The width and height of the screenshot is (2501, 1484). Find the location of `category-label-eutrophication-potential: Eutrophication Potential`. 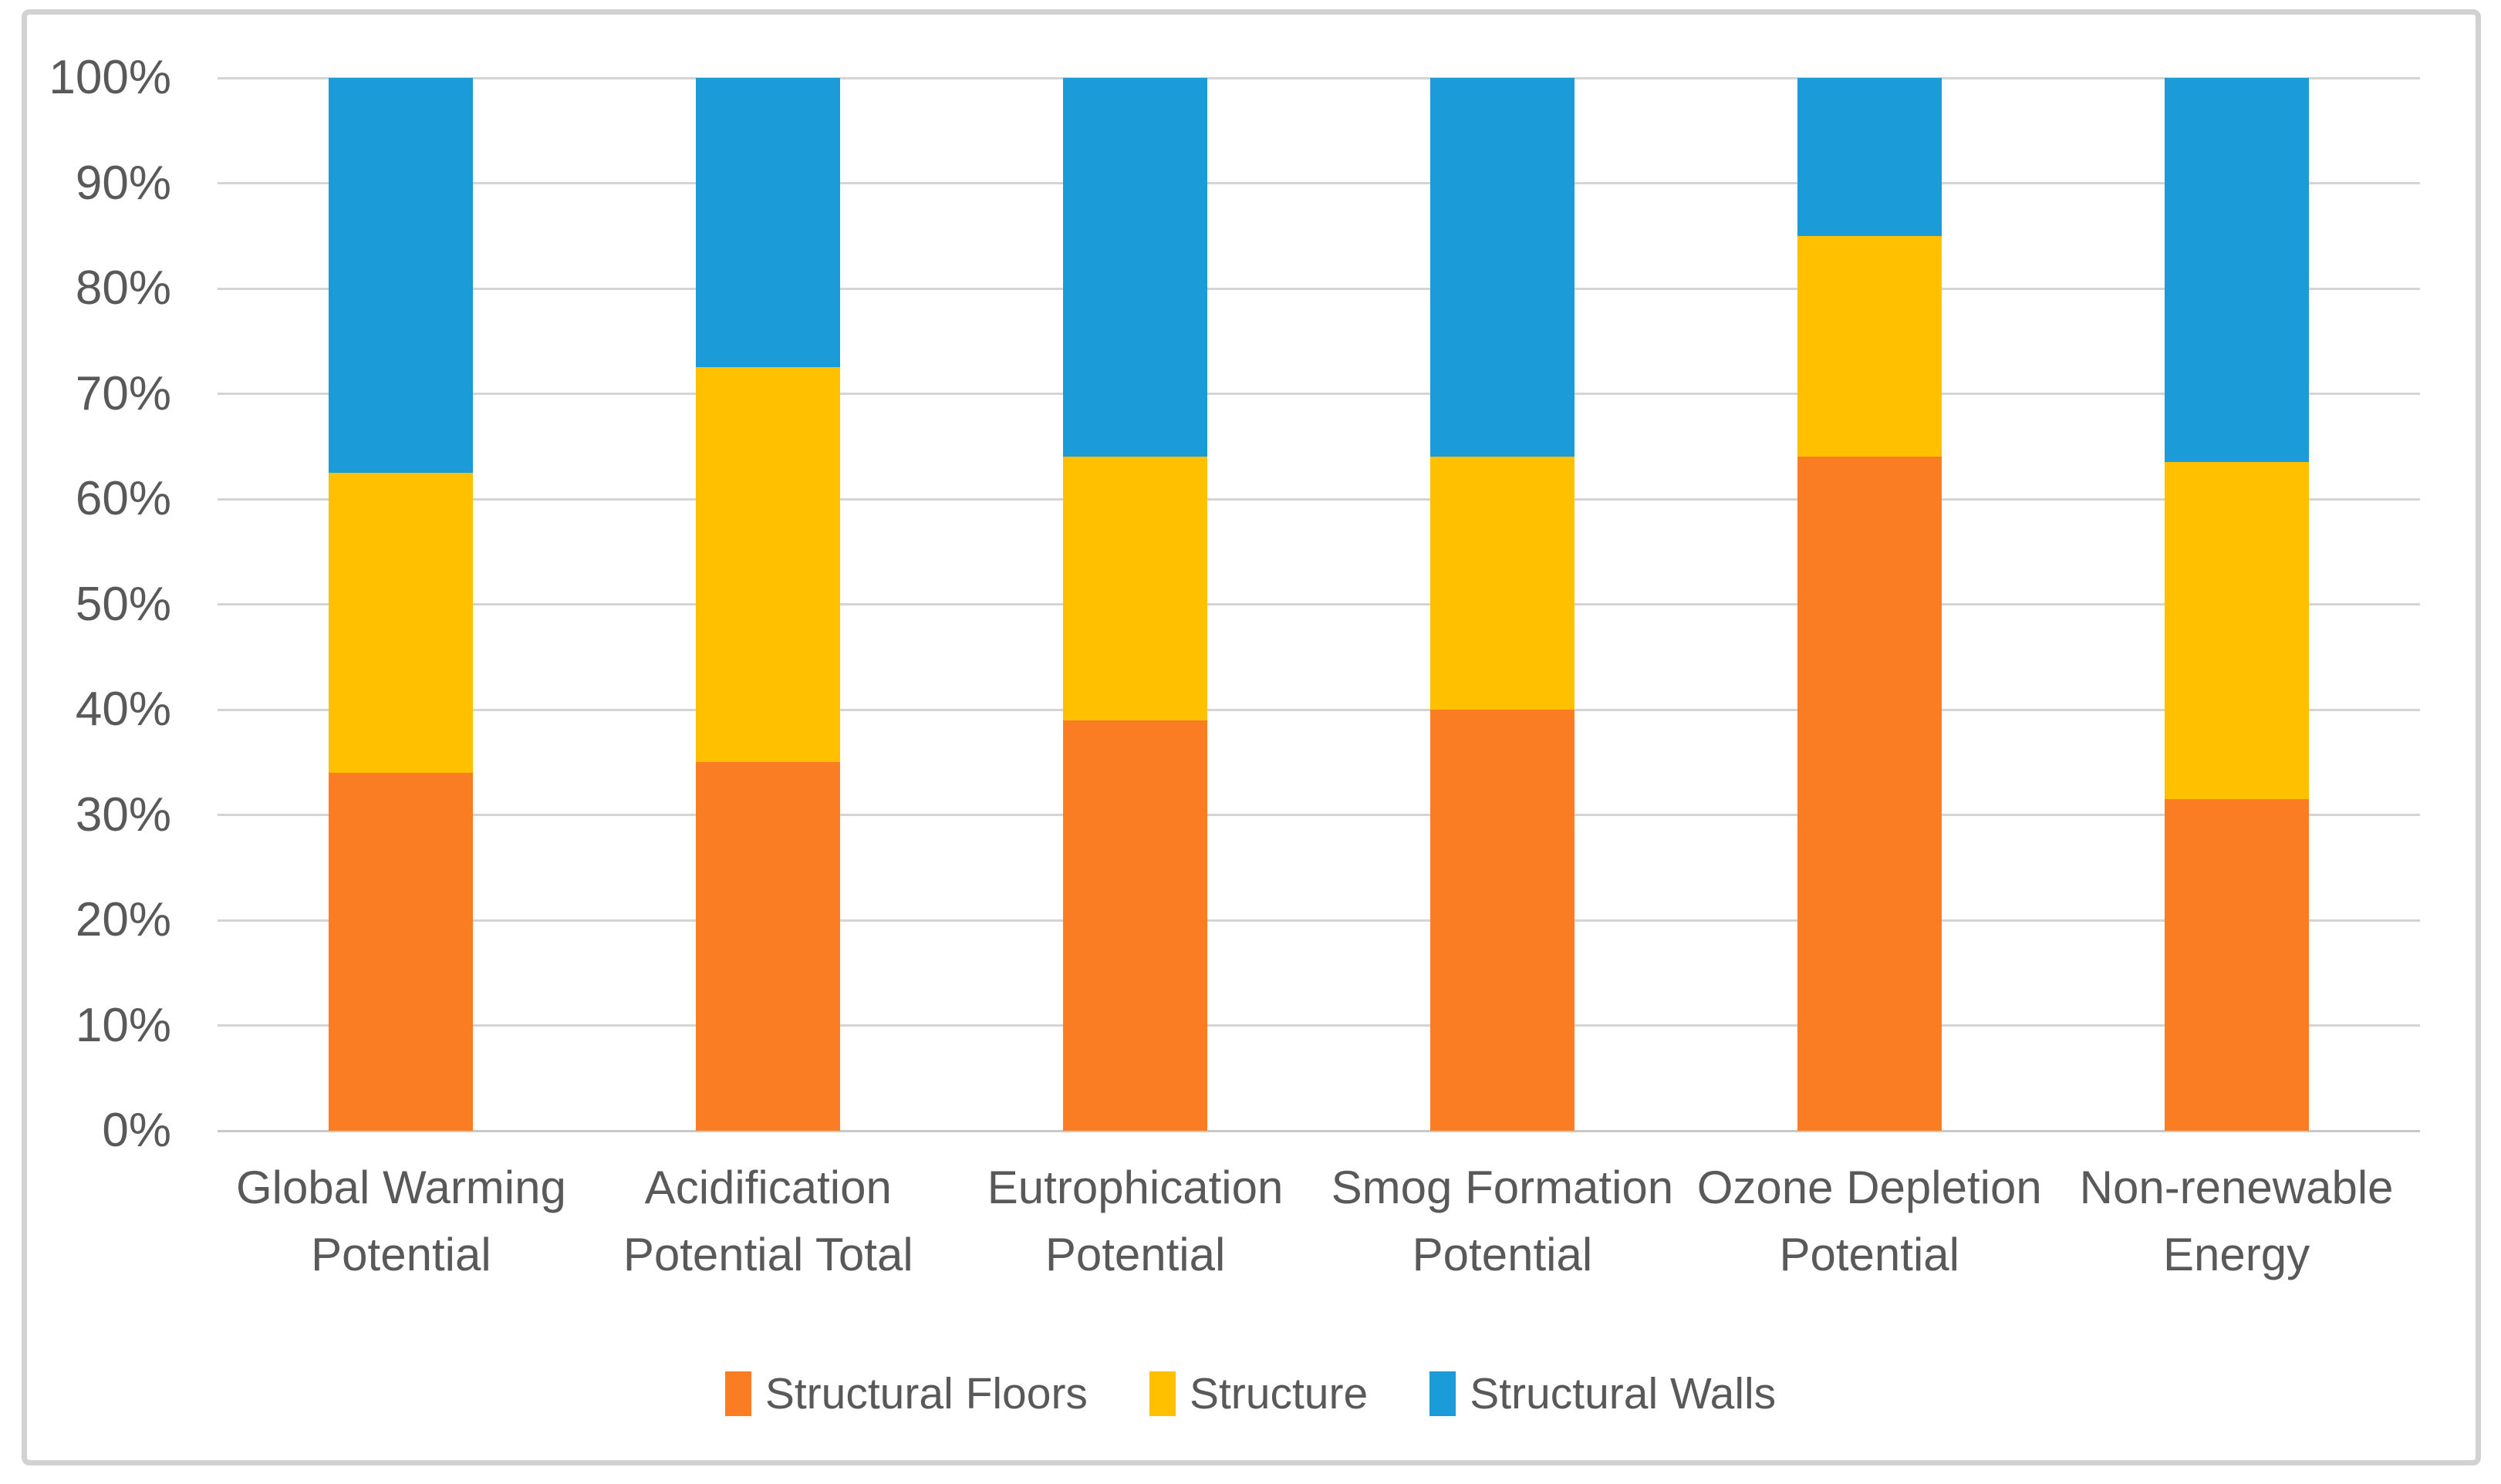

category-label-eutrophication-potential: Eutrophication Potential is located at coordinates (1135, 1221).